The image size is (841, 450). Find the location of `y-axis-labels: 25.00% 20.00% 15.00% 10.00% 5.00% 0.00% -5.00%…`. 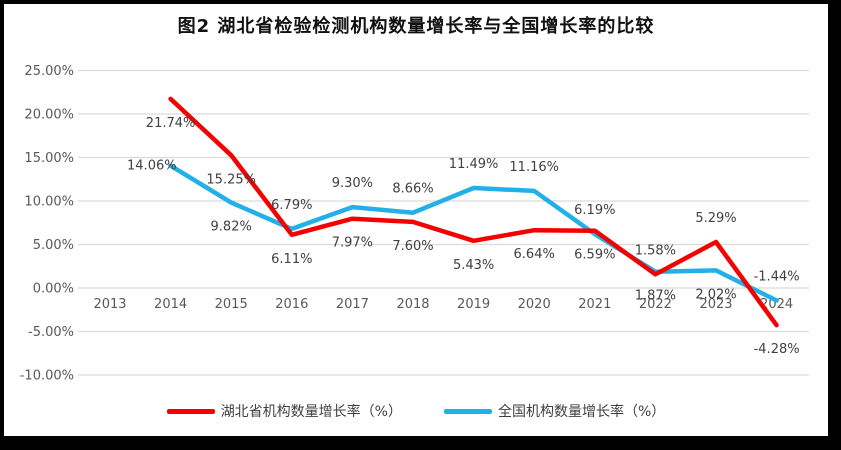

y-axis-labels: 25.00% 20.00% 15.00% 10.00% 5.00% 0.00% -5.00%… is located at coordinates (47, 224).